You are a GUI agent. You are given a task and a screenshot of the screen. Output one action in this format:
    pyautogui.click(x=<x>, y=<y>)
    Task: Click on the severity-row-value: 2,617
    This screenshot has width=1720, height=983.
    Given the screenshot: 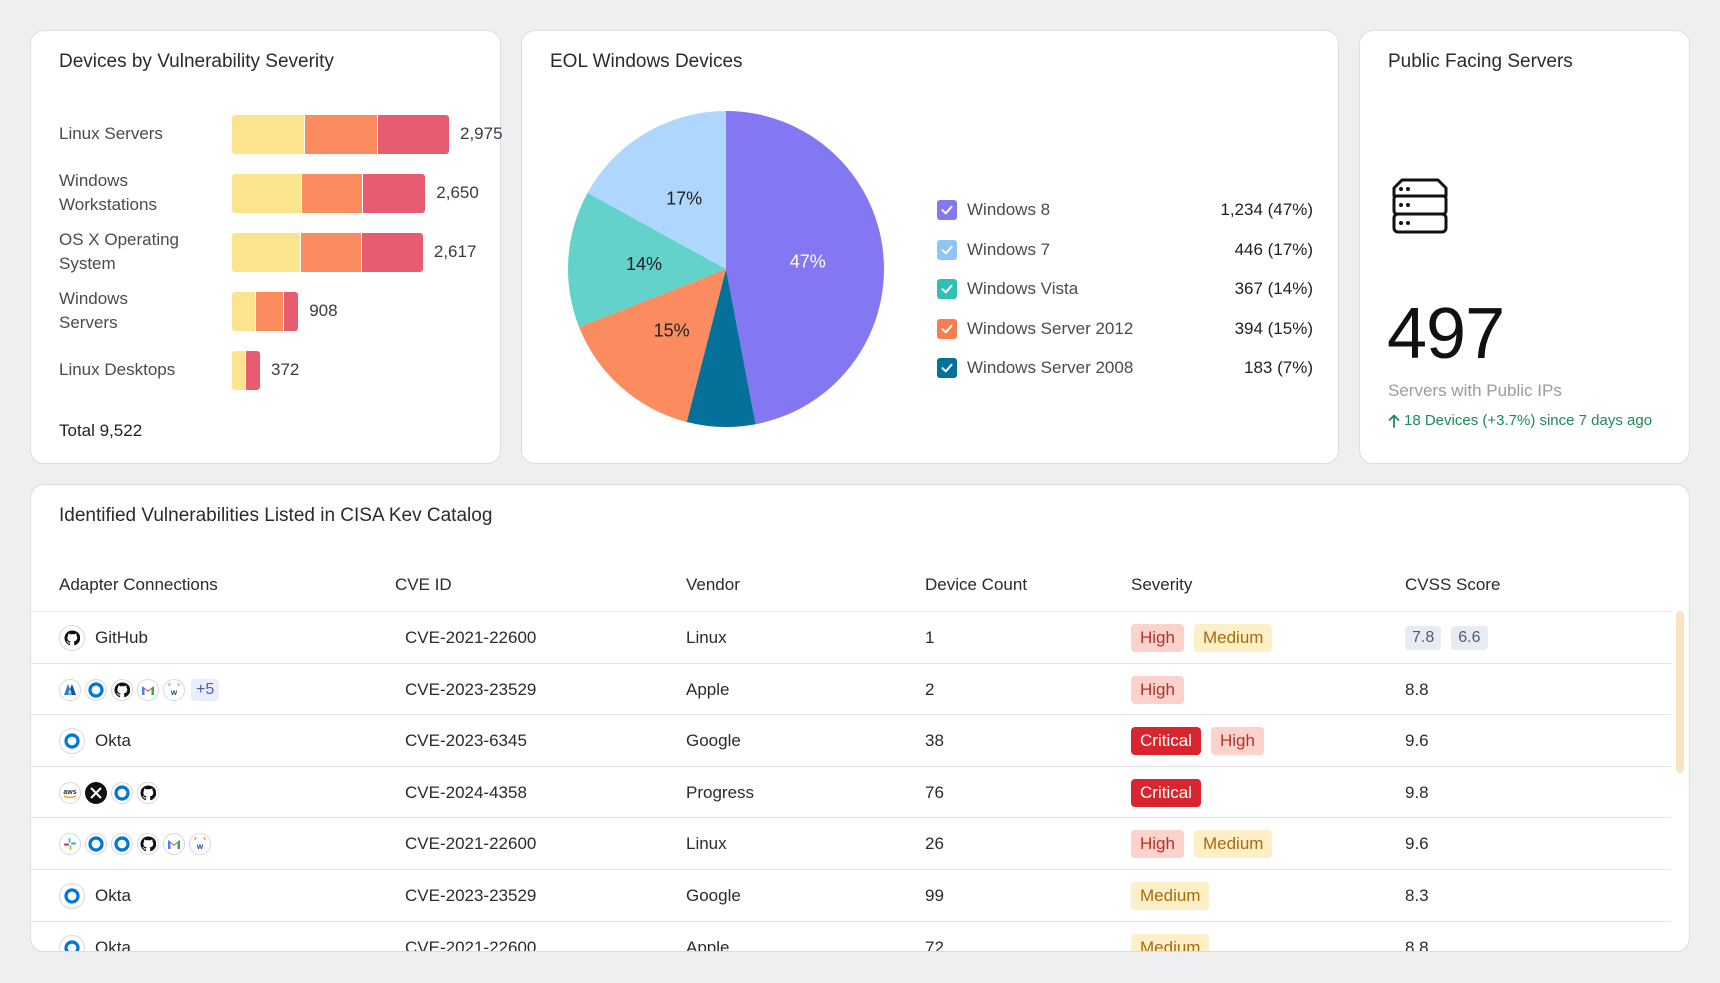 What is the action you would take?
    pyautogui.click(x=455, y=251)
    